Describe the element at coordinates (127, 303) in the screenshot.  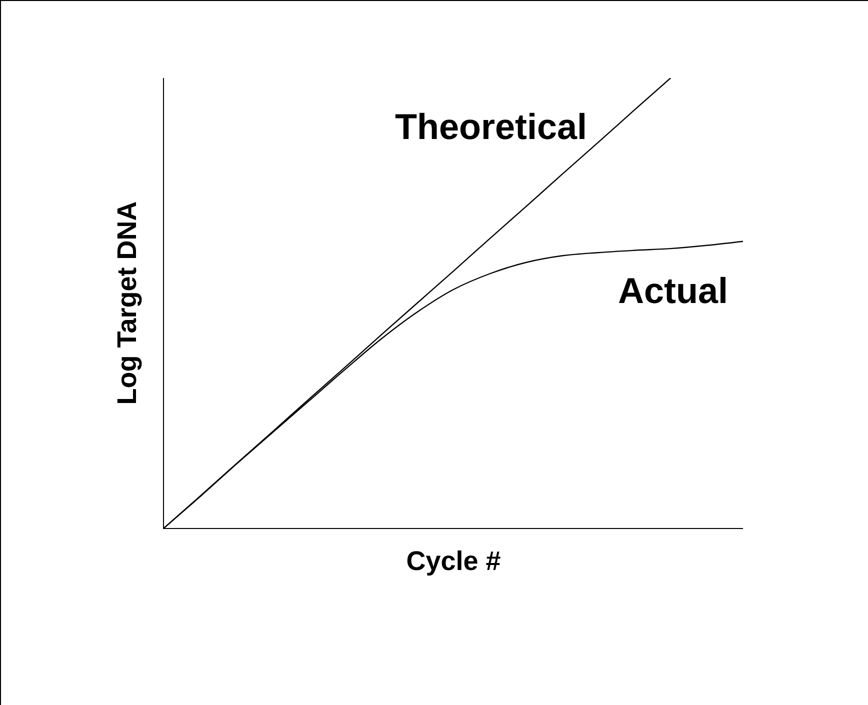
I see `y-axis-title: Log Target DNA` at that location.